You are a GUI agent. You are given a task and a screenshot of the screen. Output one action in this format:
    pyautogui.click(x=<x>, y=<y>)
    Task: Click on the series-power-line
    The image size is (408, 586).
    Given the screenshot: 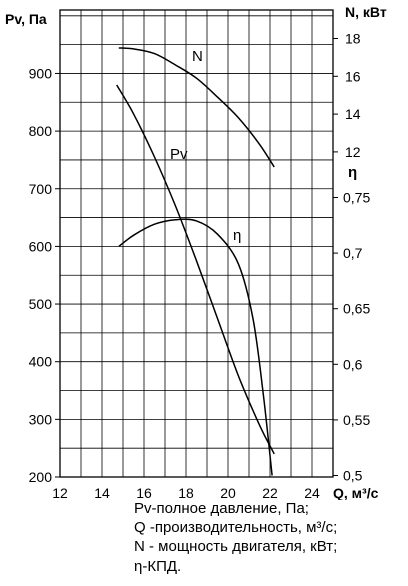 What is the action you would take?
    pyautogui.click(x=196, y=107)
    